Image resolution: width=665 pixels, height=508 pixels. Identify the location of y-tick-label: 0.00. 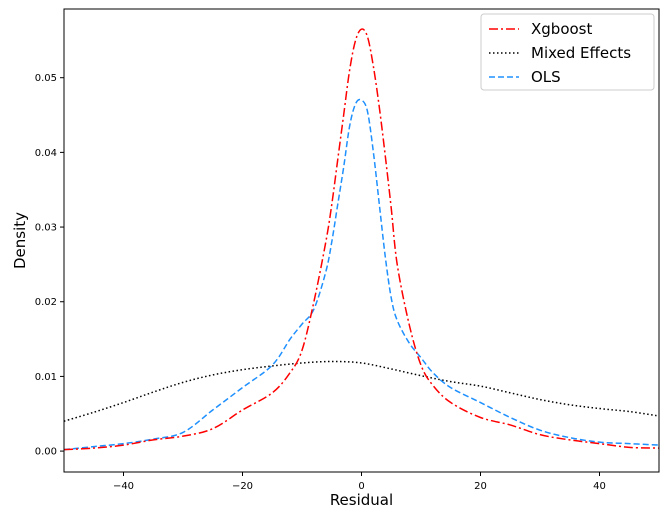
(46, 452).